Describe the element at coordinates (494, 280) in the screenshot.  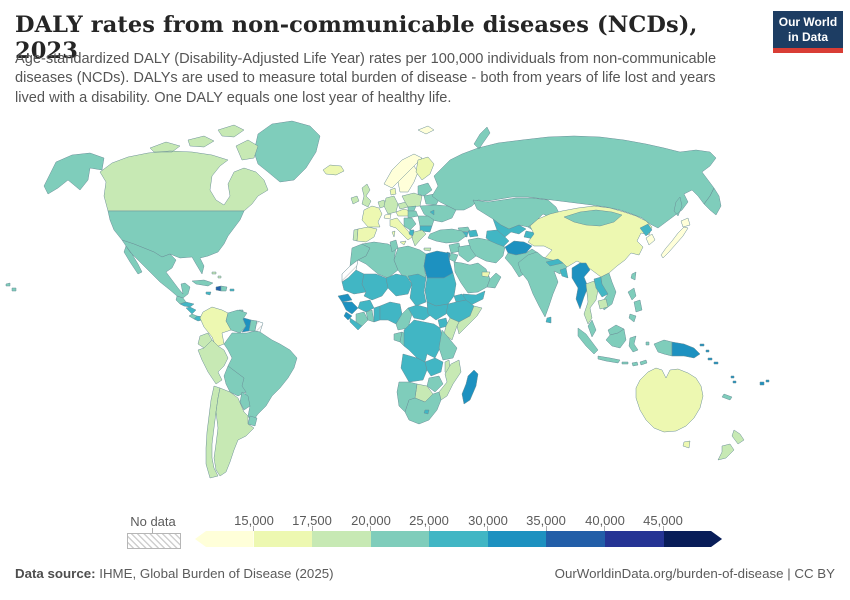
I see `region-oman` at that location.